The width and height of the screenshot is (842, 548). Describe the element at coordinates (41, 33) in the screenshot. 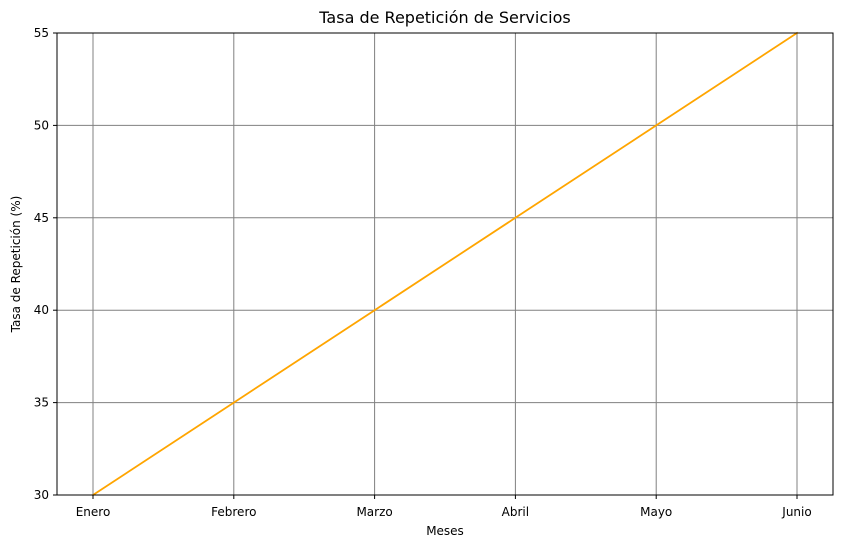

I see `y-tick-label: 55` at that location.